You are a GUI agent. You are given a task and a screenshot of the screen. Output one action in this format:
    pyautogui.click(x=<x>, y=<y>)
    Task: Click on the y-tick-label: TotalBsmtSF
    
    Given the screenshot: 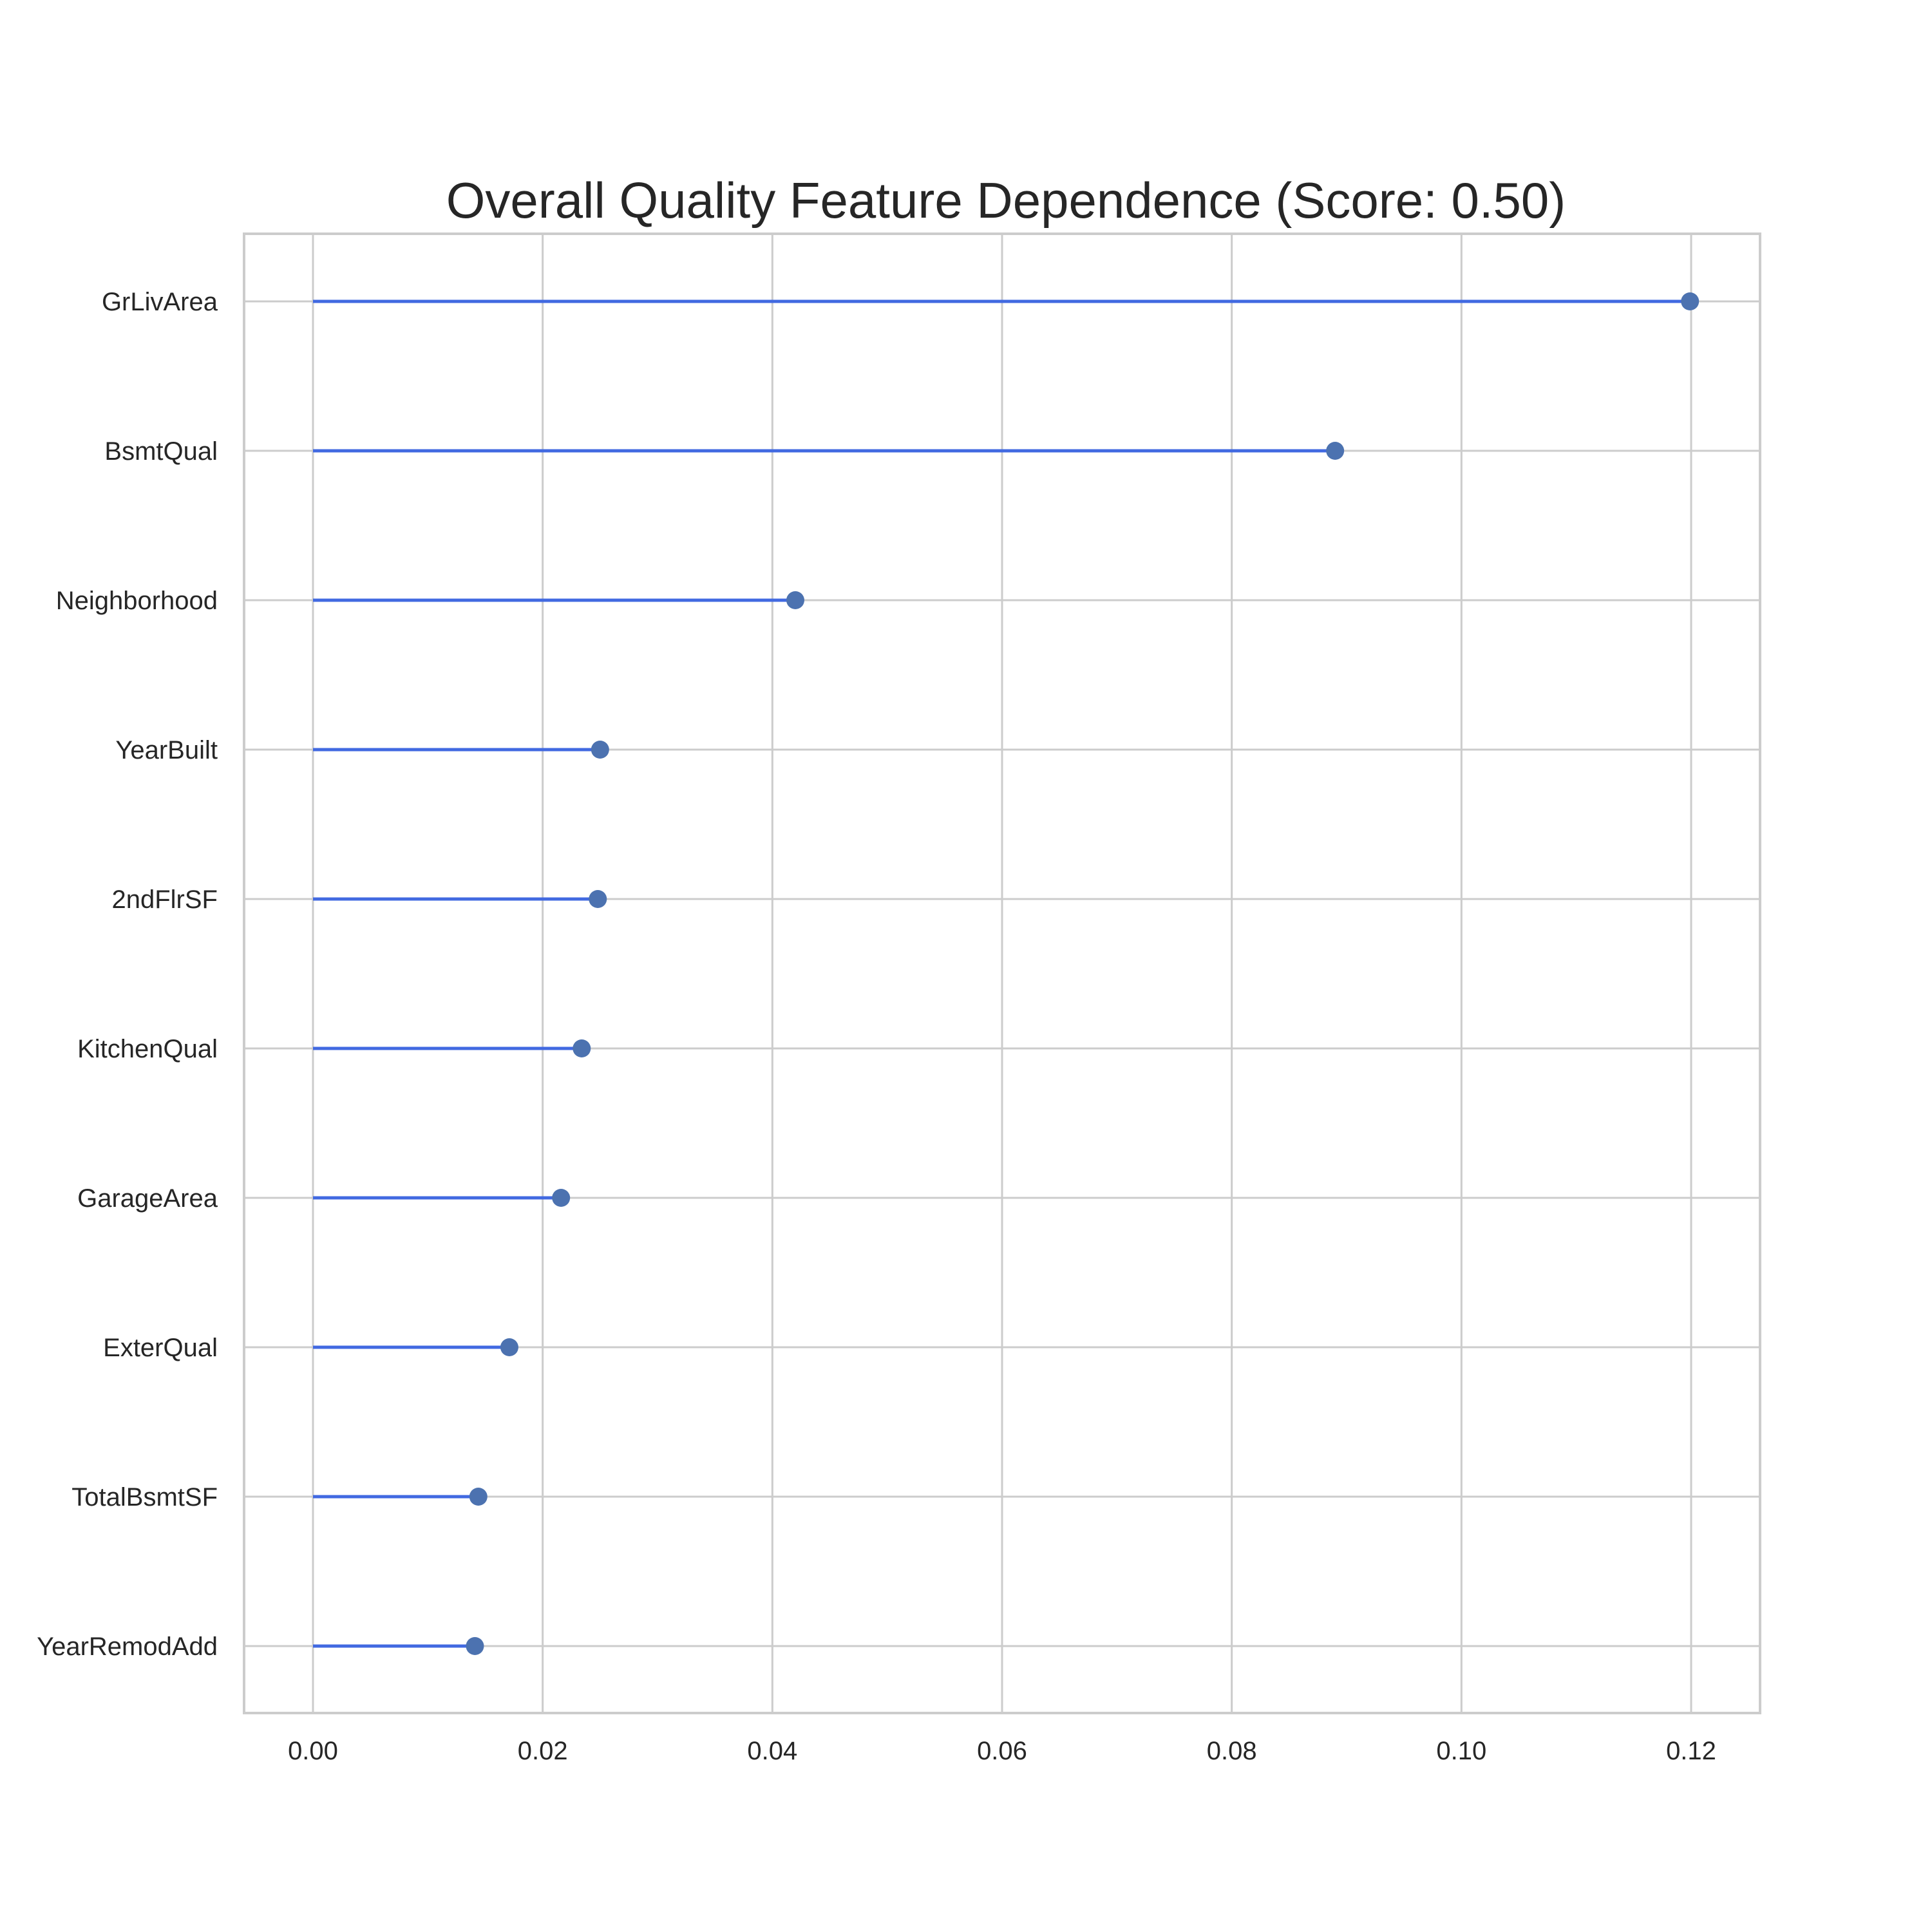 What is the action you would take?
    pyautogui.click(x=144, y=1497)
    